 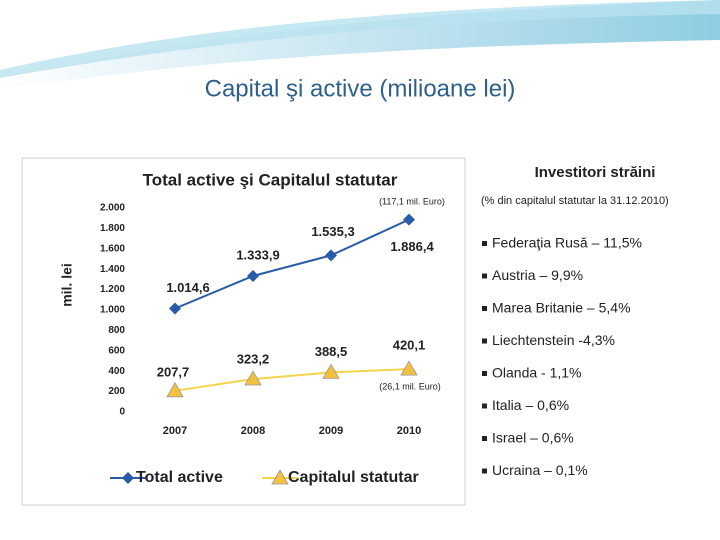 I want to click on y-tick-label: 400, so click(x=116, y=371).